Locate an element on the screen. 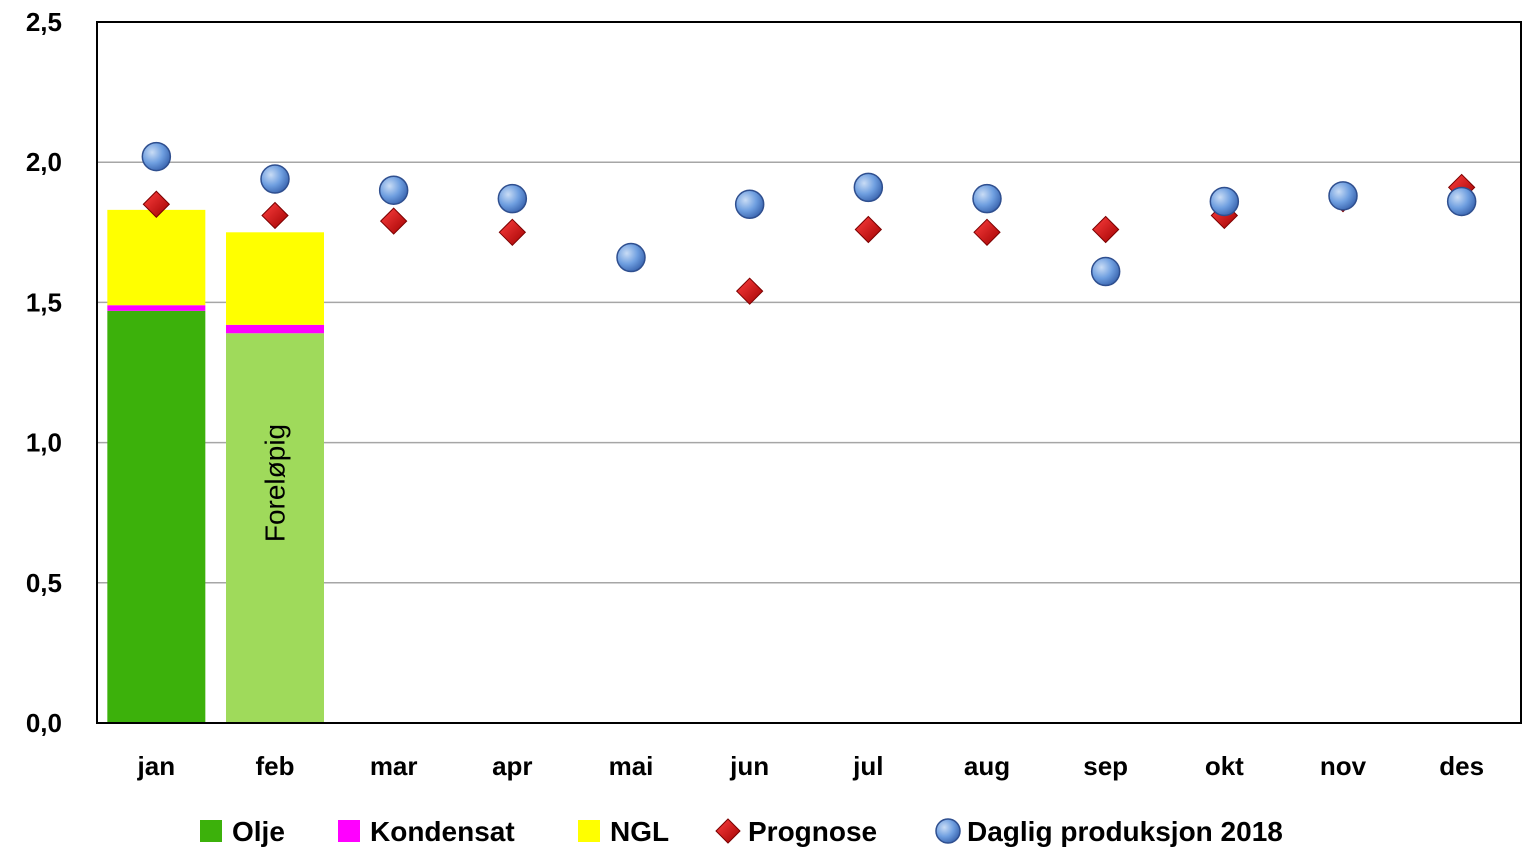 The width and height of the screenshot is (1526, 850). prognose-marker-jul is located at coordinates (868, 229).